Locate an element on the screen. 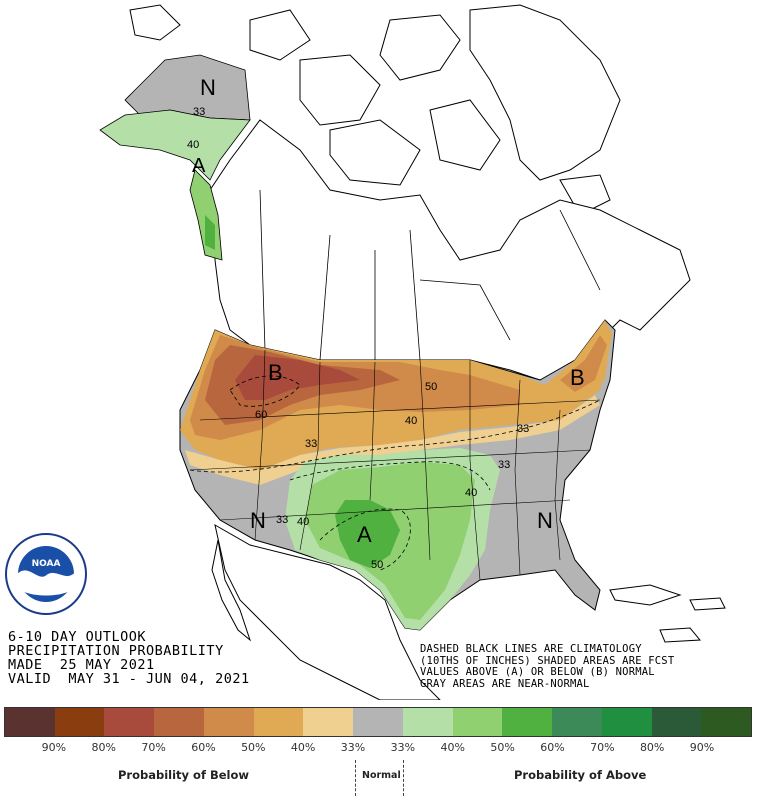  note-line-2: (10THS OF INCHES) SHADED AREAS ARE FCST is located at coordinates (547, 660).